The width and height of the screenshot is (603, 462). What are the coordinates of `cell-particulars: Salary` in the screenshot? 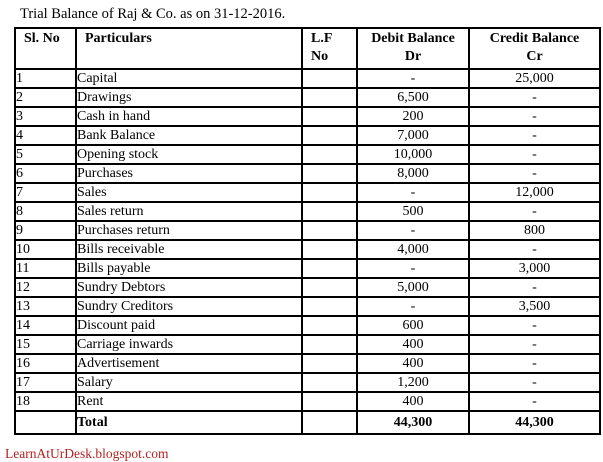 It's located at (189, 382).